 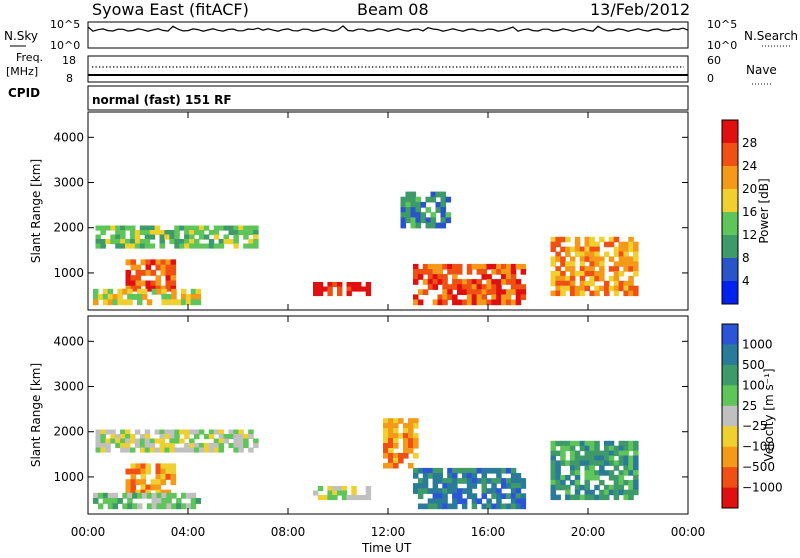 What do you see at coordinates (88, 532) in the screenshot?
I see `xtick-label: 00:00` at bounding box center [88, 532].